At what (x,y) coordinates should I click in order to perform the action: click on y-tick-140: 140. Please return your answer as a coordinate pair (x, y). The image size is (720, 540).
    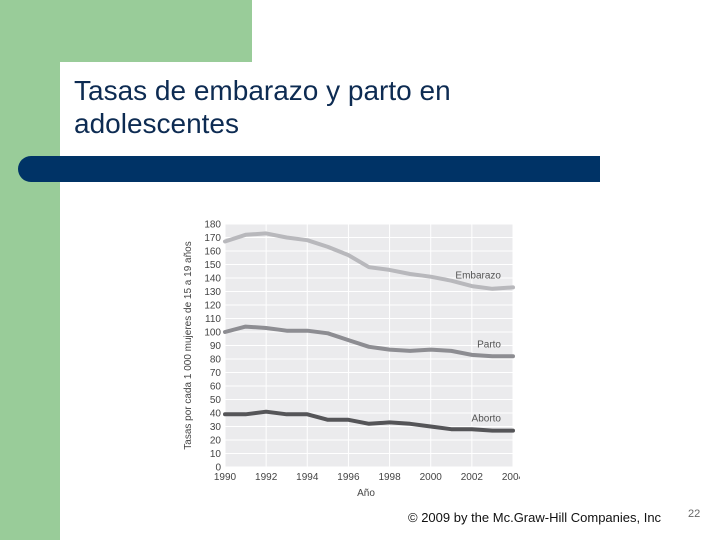
    Looking at the image, I should click on (212, 279).